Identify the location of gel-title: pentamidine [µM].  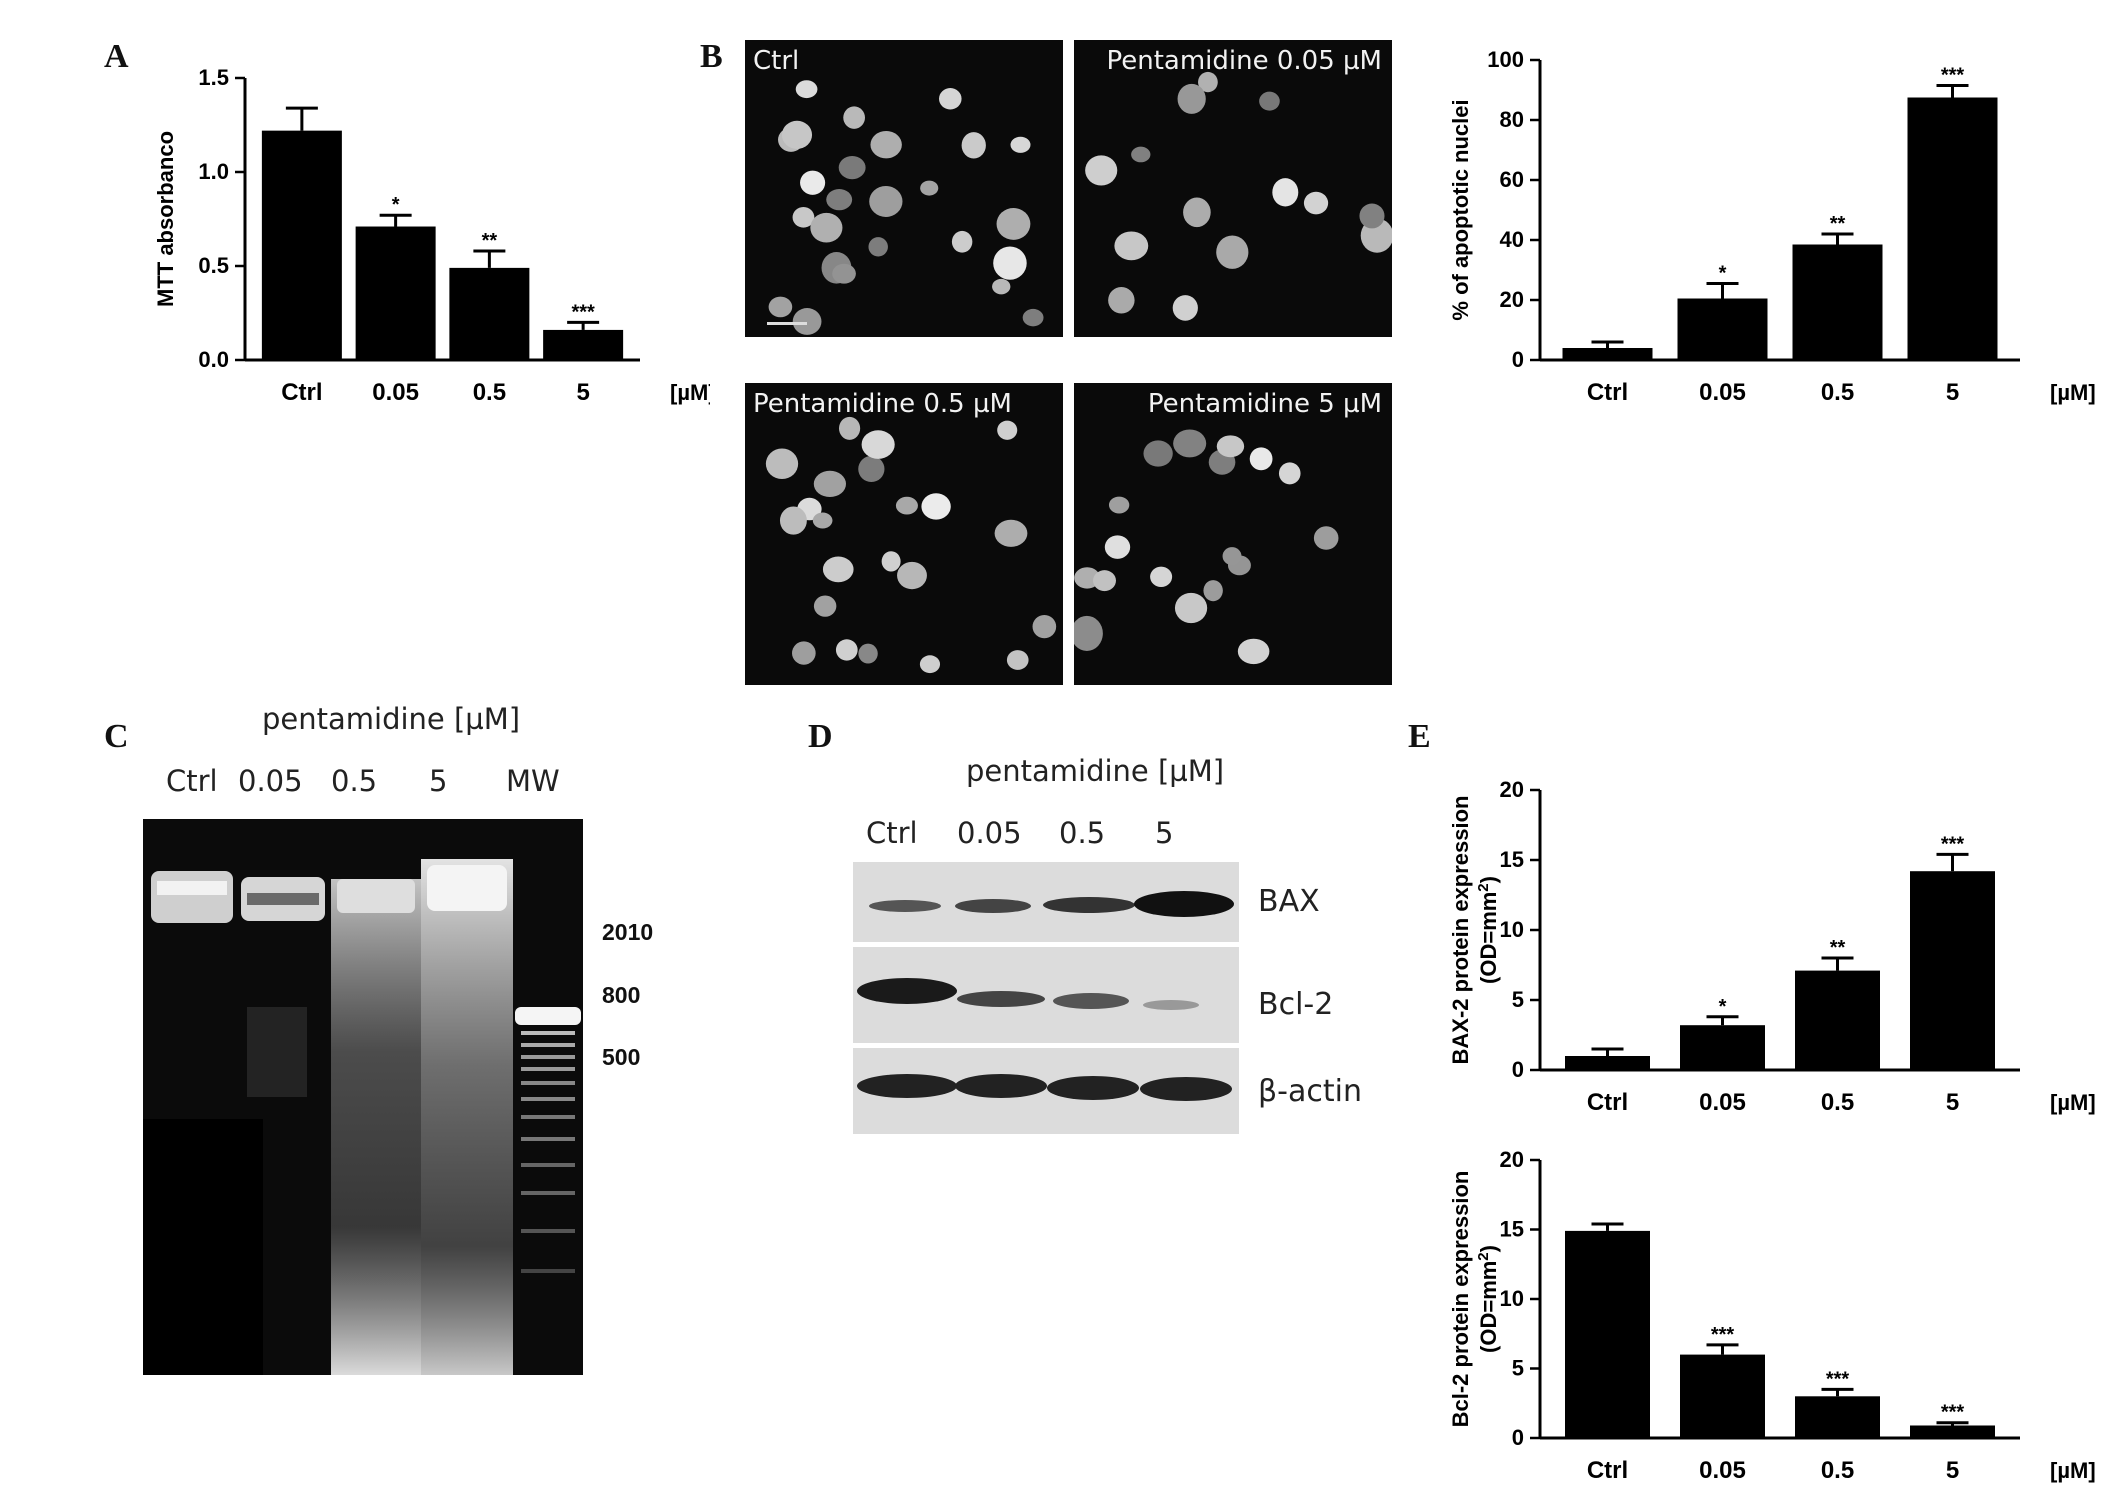
(391, 719).